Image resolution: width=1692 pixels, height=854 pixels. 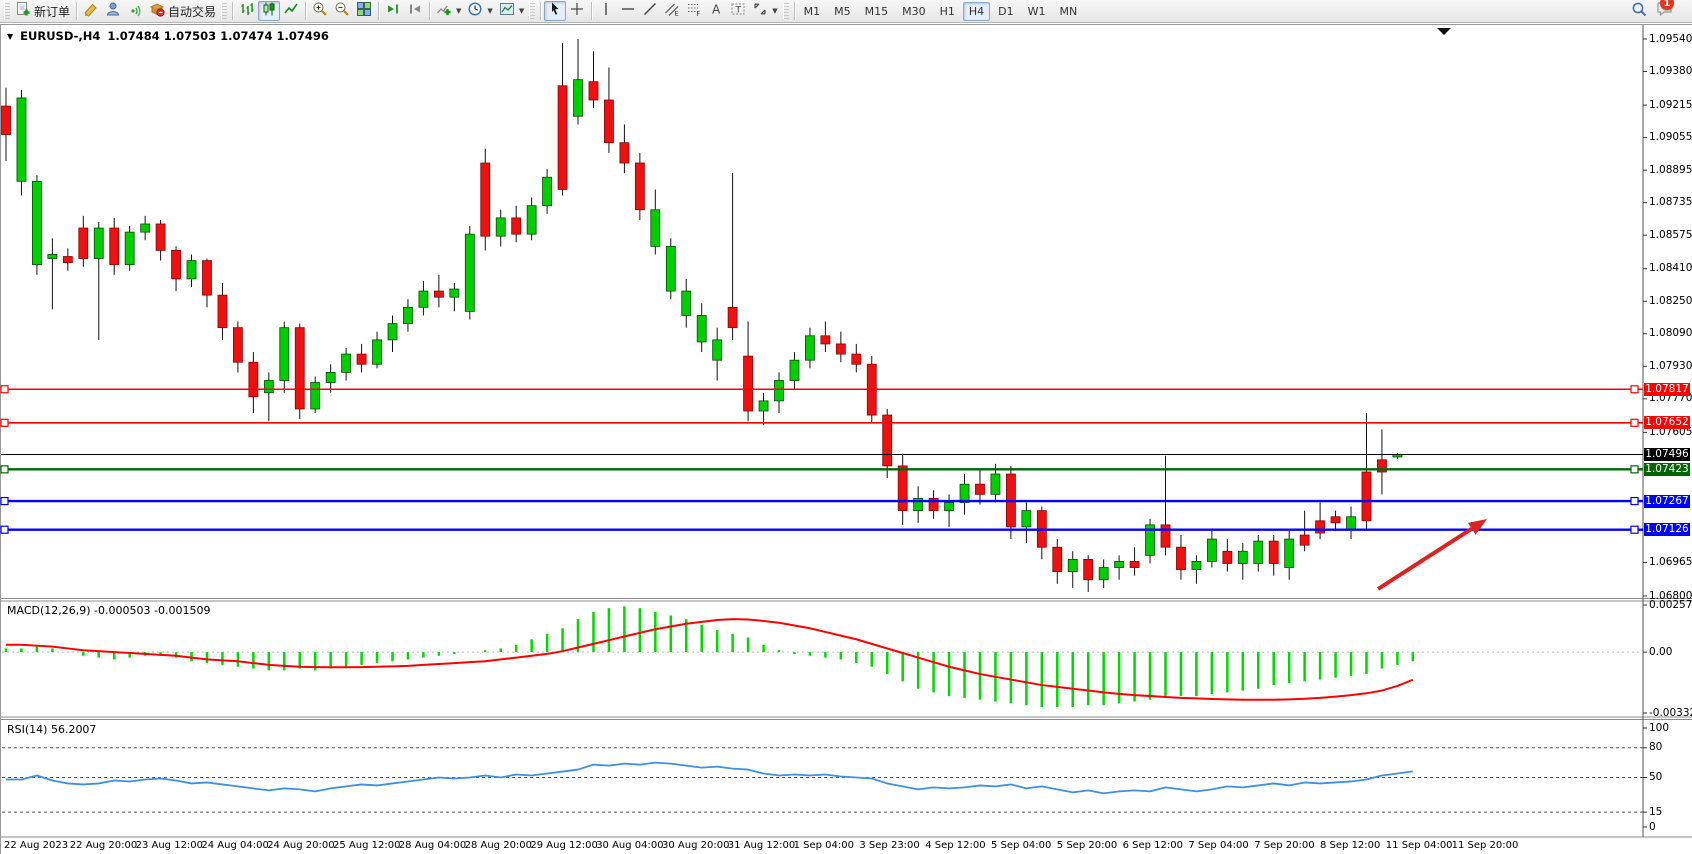 I want to click on trendline-button, so click(x=650, y=11).